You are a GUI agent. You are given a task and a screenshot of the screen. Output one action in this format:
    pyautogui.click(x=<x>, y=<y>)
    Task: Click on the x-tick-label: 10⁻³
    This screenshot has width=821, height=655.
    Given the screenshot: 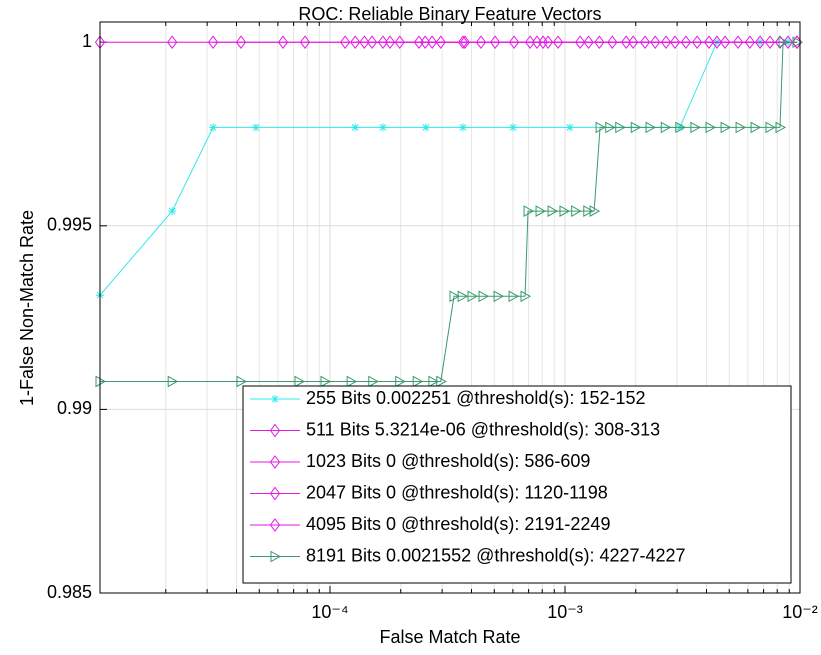 What is the action you would take?
    pyautogui.click(x=565, y=612)
    